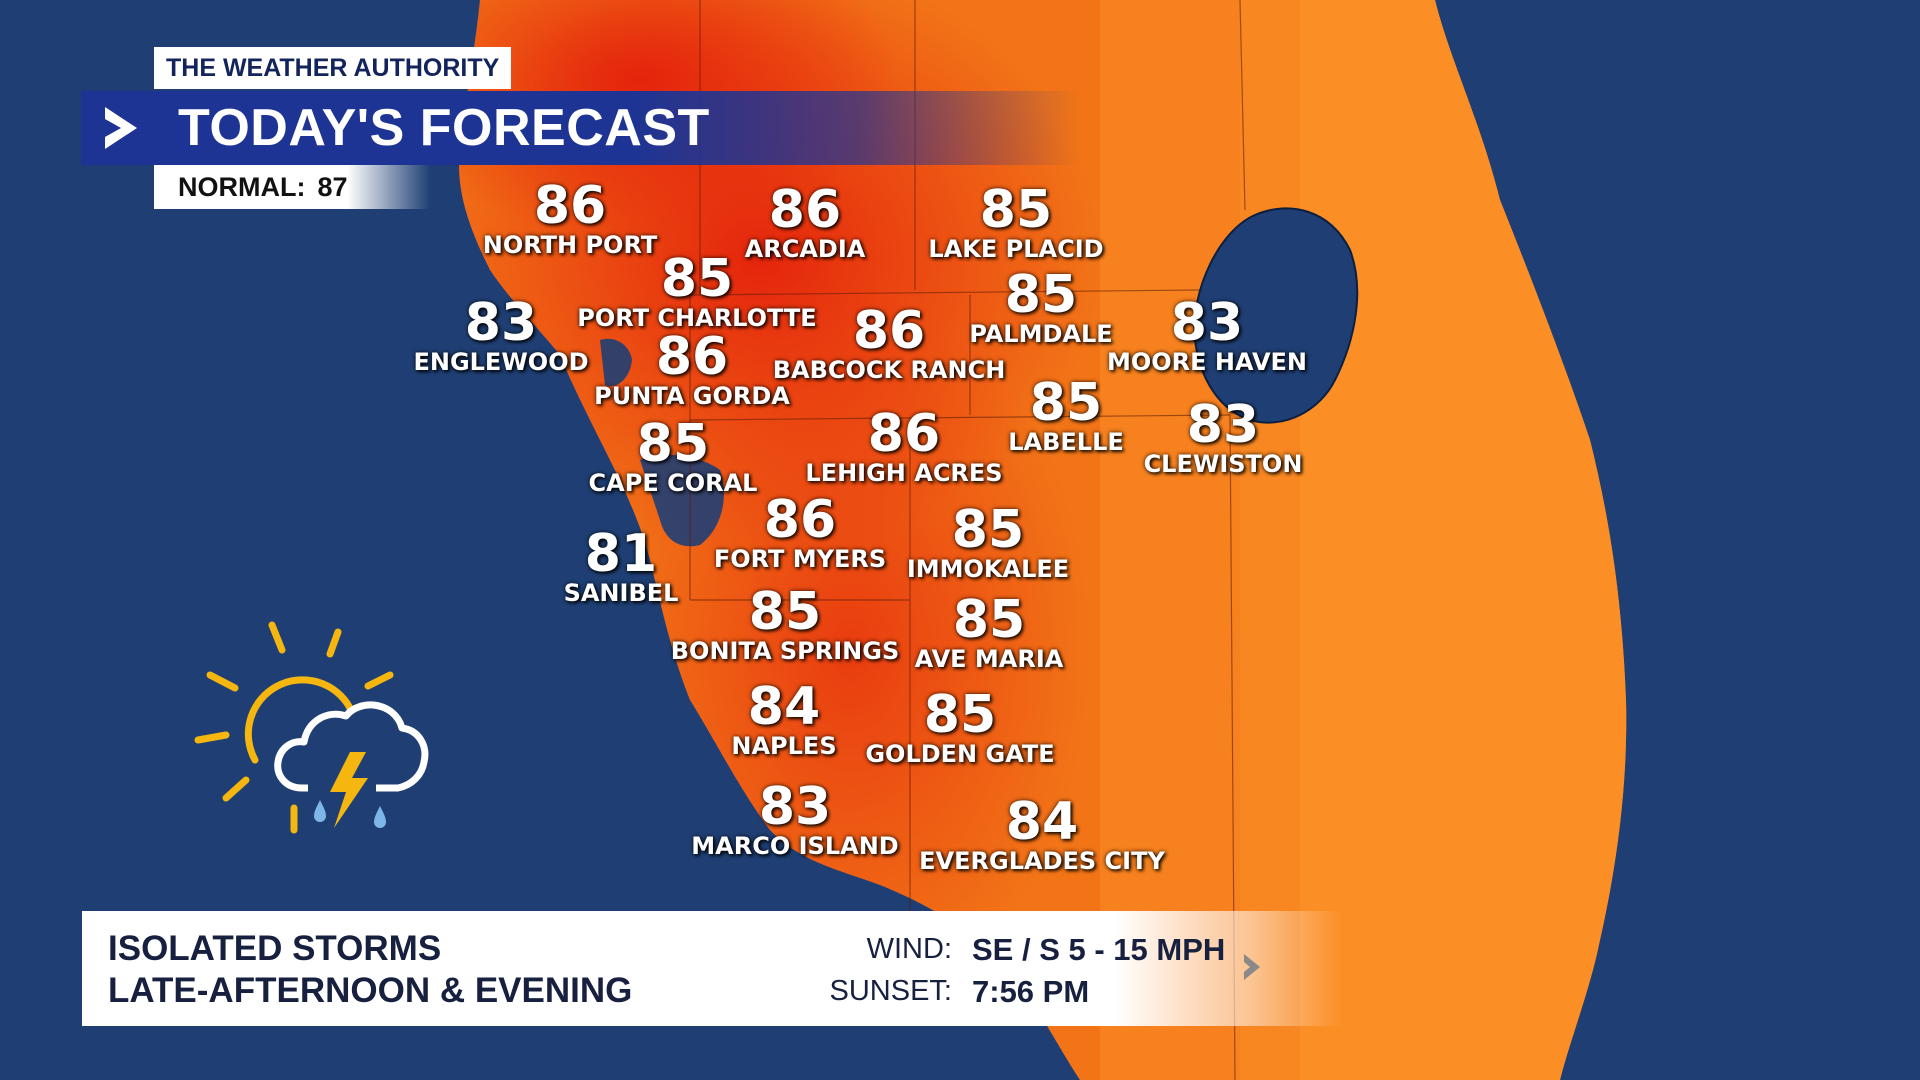 Image resolution: width=1920 pixels, height=1080 pixels. I want to click on title-bar: TODAY'S FORECAST, so click(581, 128).